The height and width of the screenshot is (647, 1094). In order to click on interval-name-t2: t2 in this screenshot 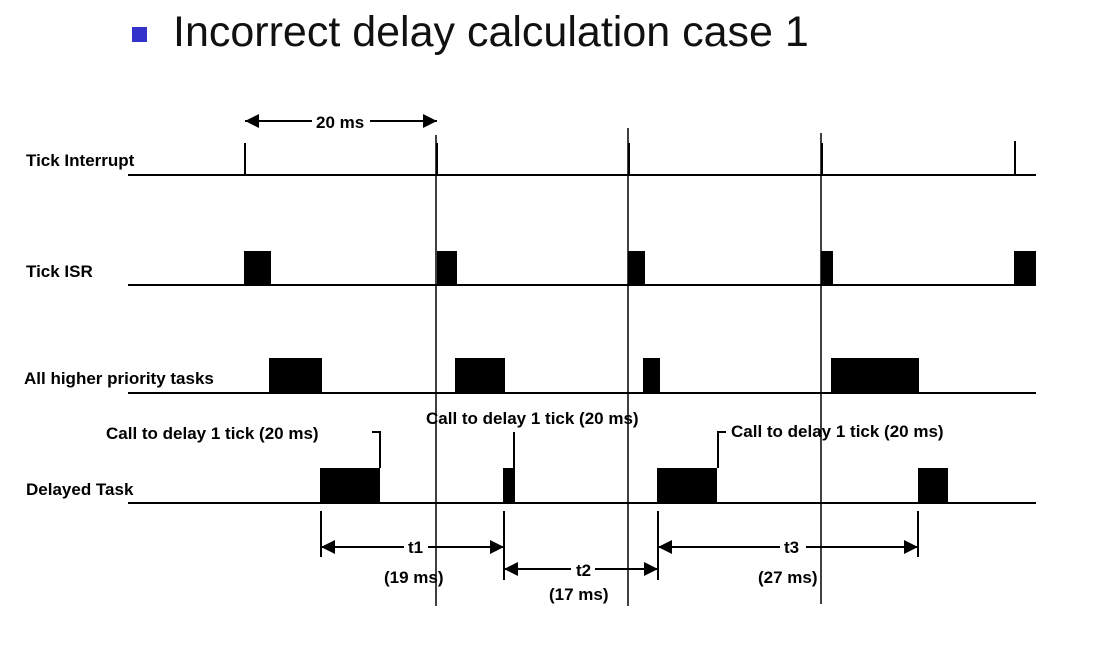, I will do `click(583, 570)`.